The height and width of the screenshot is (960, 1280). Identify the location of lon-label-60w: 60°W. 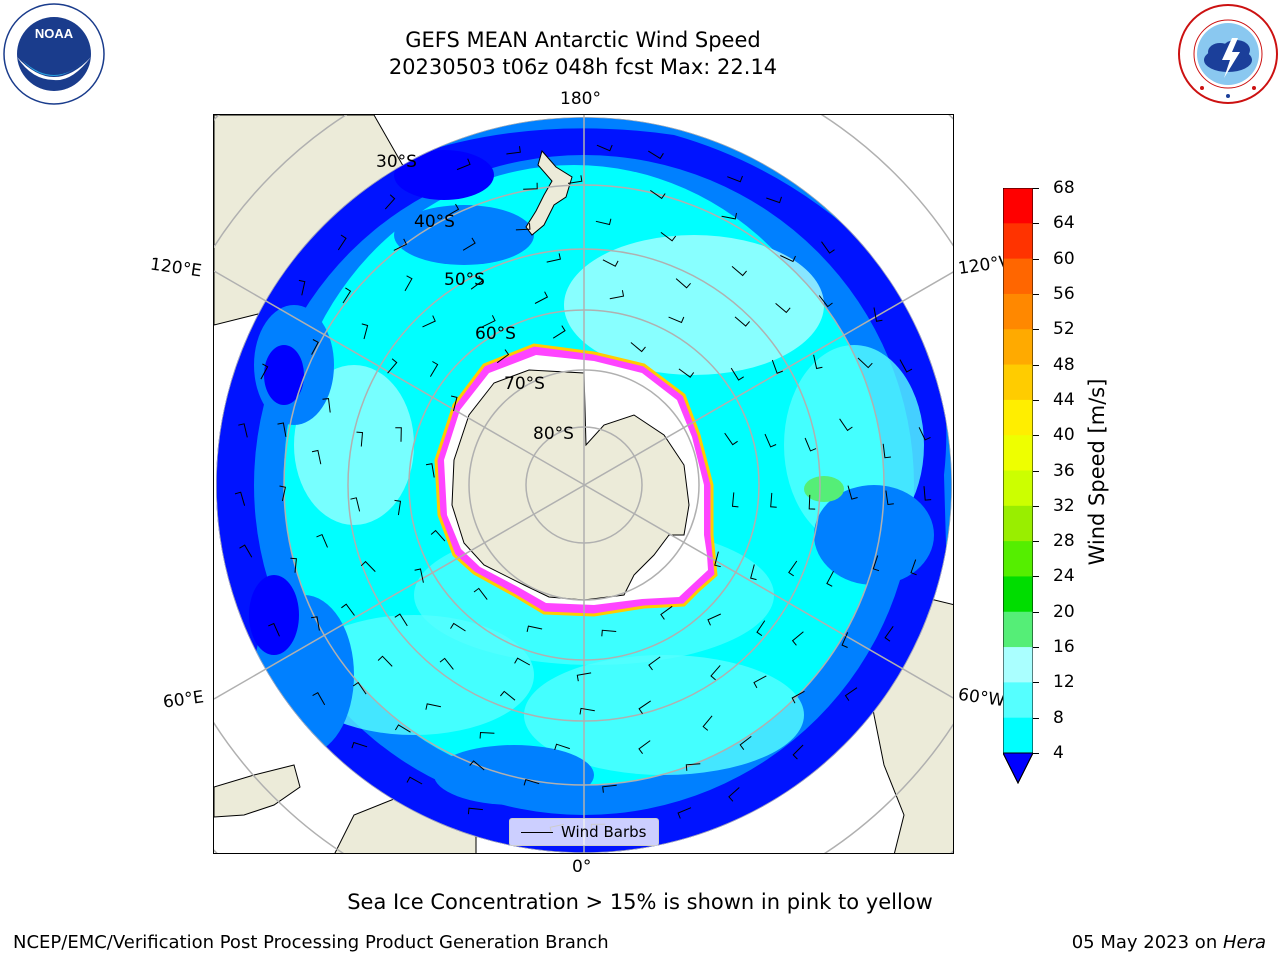
(981, 698).